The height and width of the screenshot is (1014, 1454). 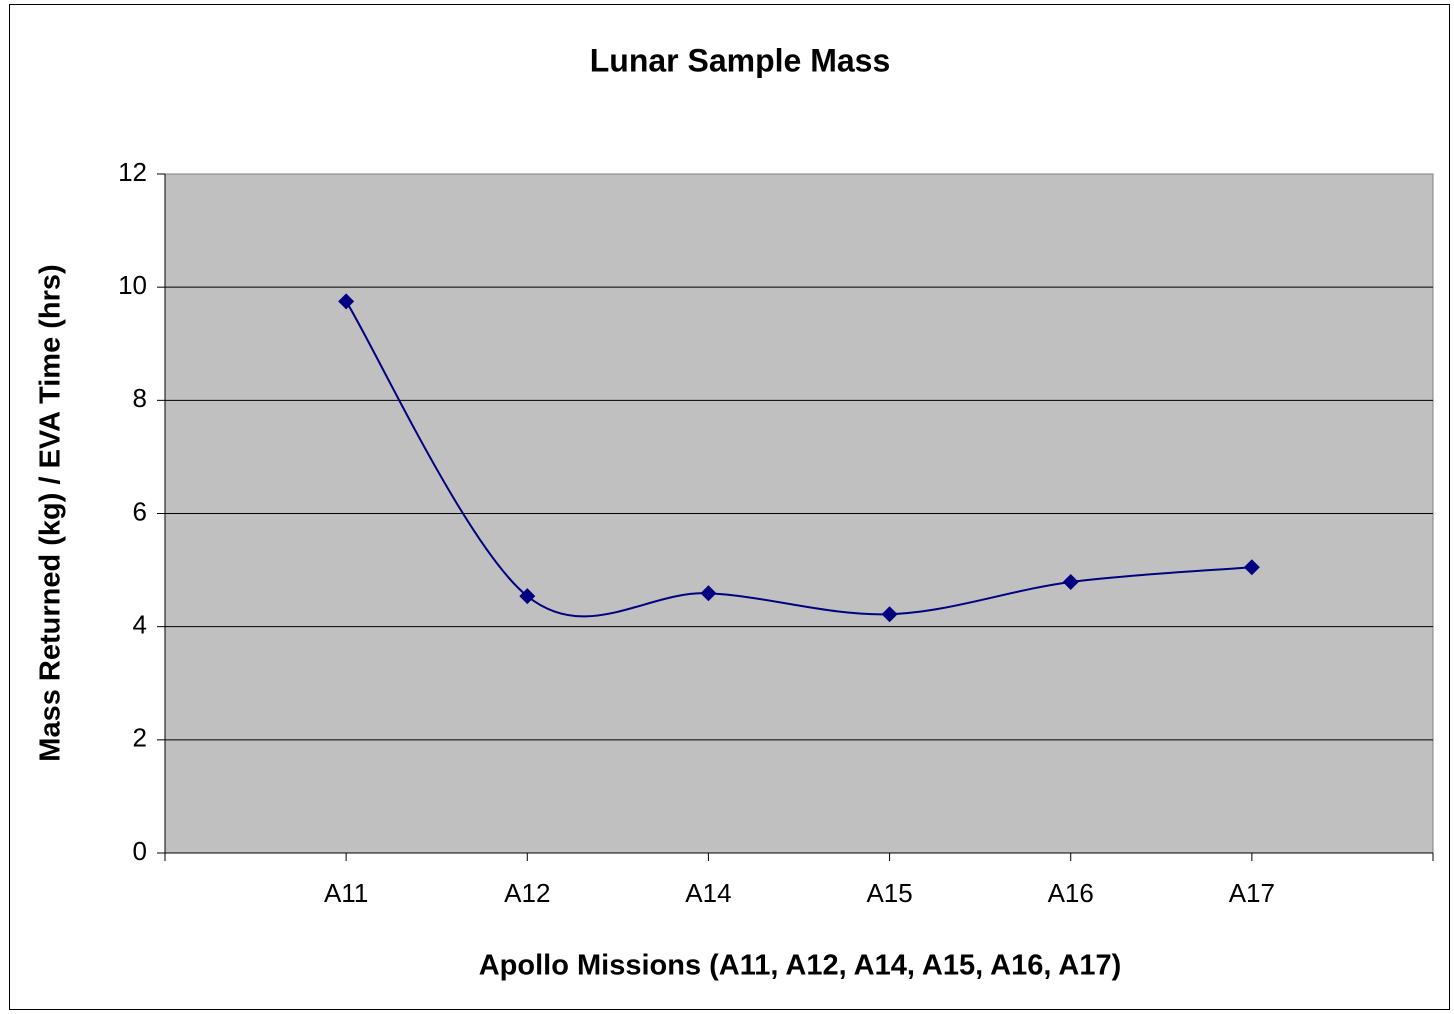 What do you see at coordinates (346, 893) in the screenshot?
I see `x-tick-label: A11` at bounding box center [346, 893].